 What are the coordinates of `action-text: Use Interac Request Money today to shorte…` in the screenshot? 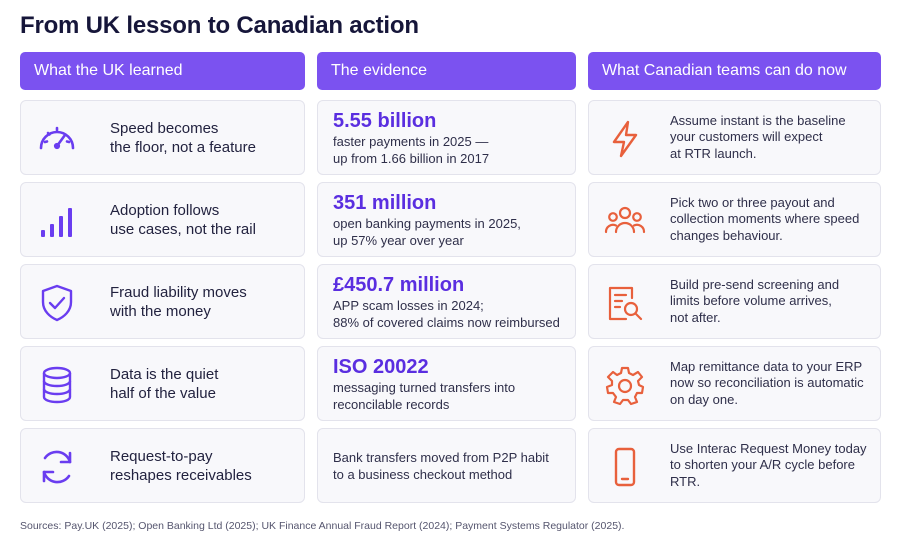 It's located at (771, 465).